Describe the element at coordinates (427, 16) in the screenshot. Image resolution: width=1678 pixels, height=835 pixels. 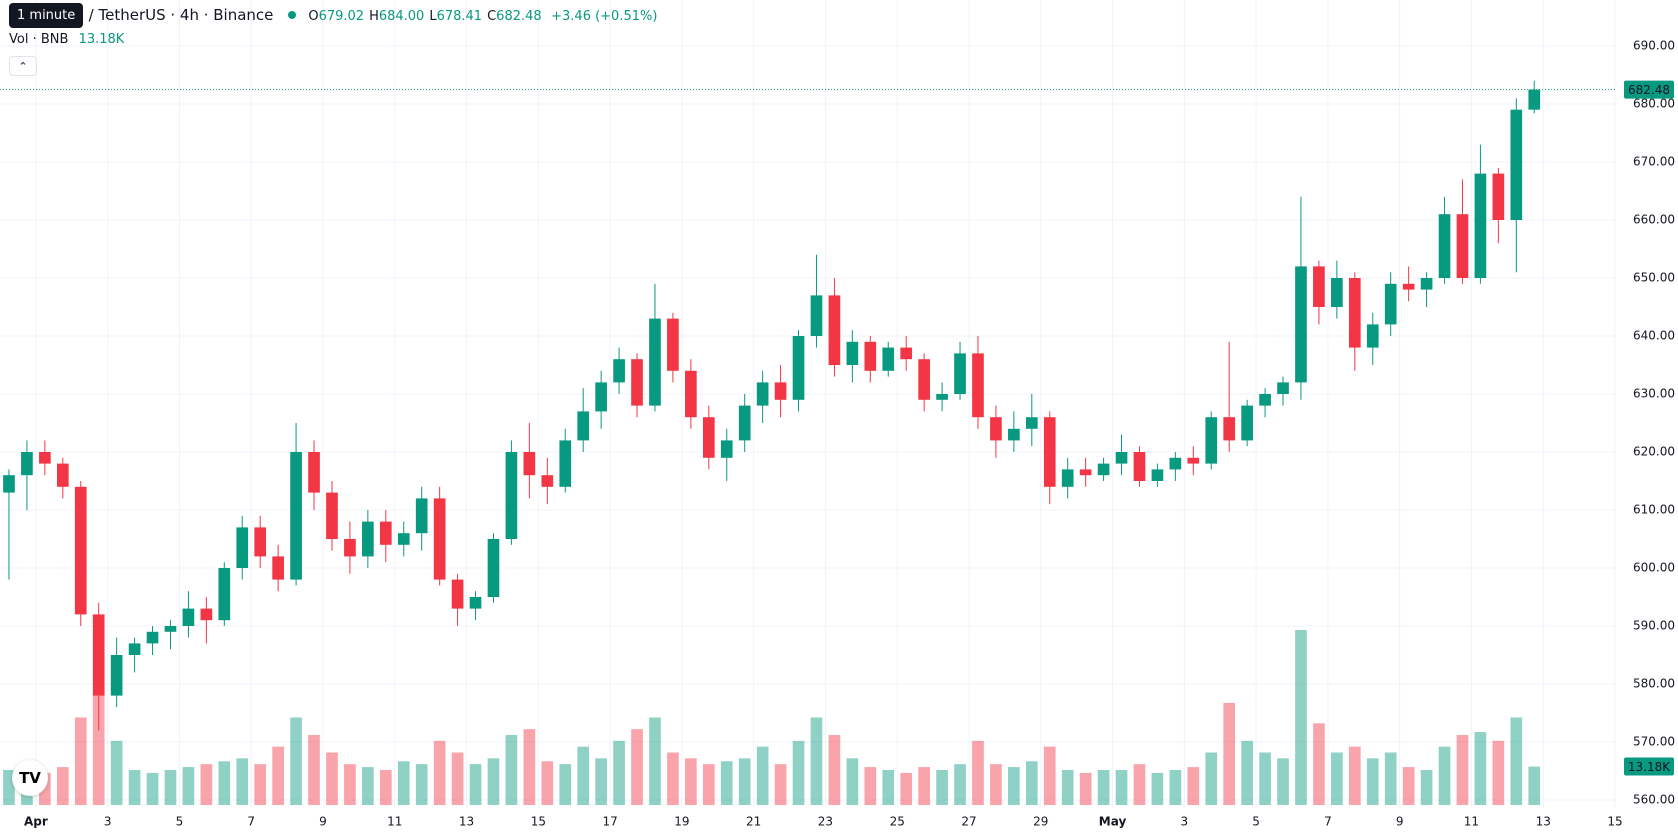
I see `ohlc: O679.02 H684.00 L678.41 C682.48` at that location.